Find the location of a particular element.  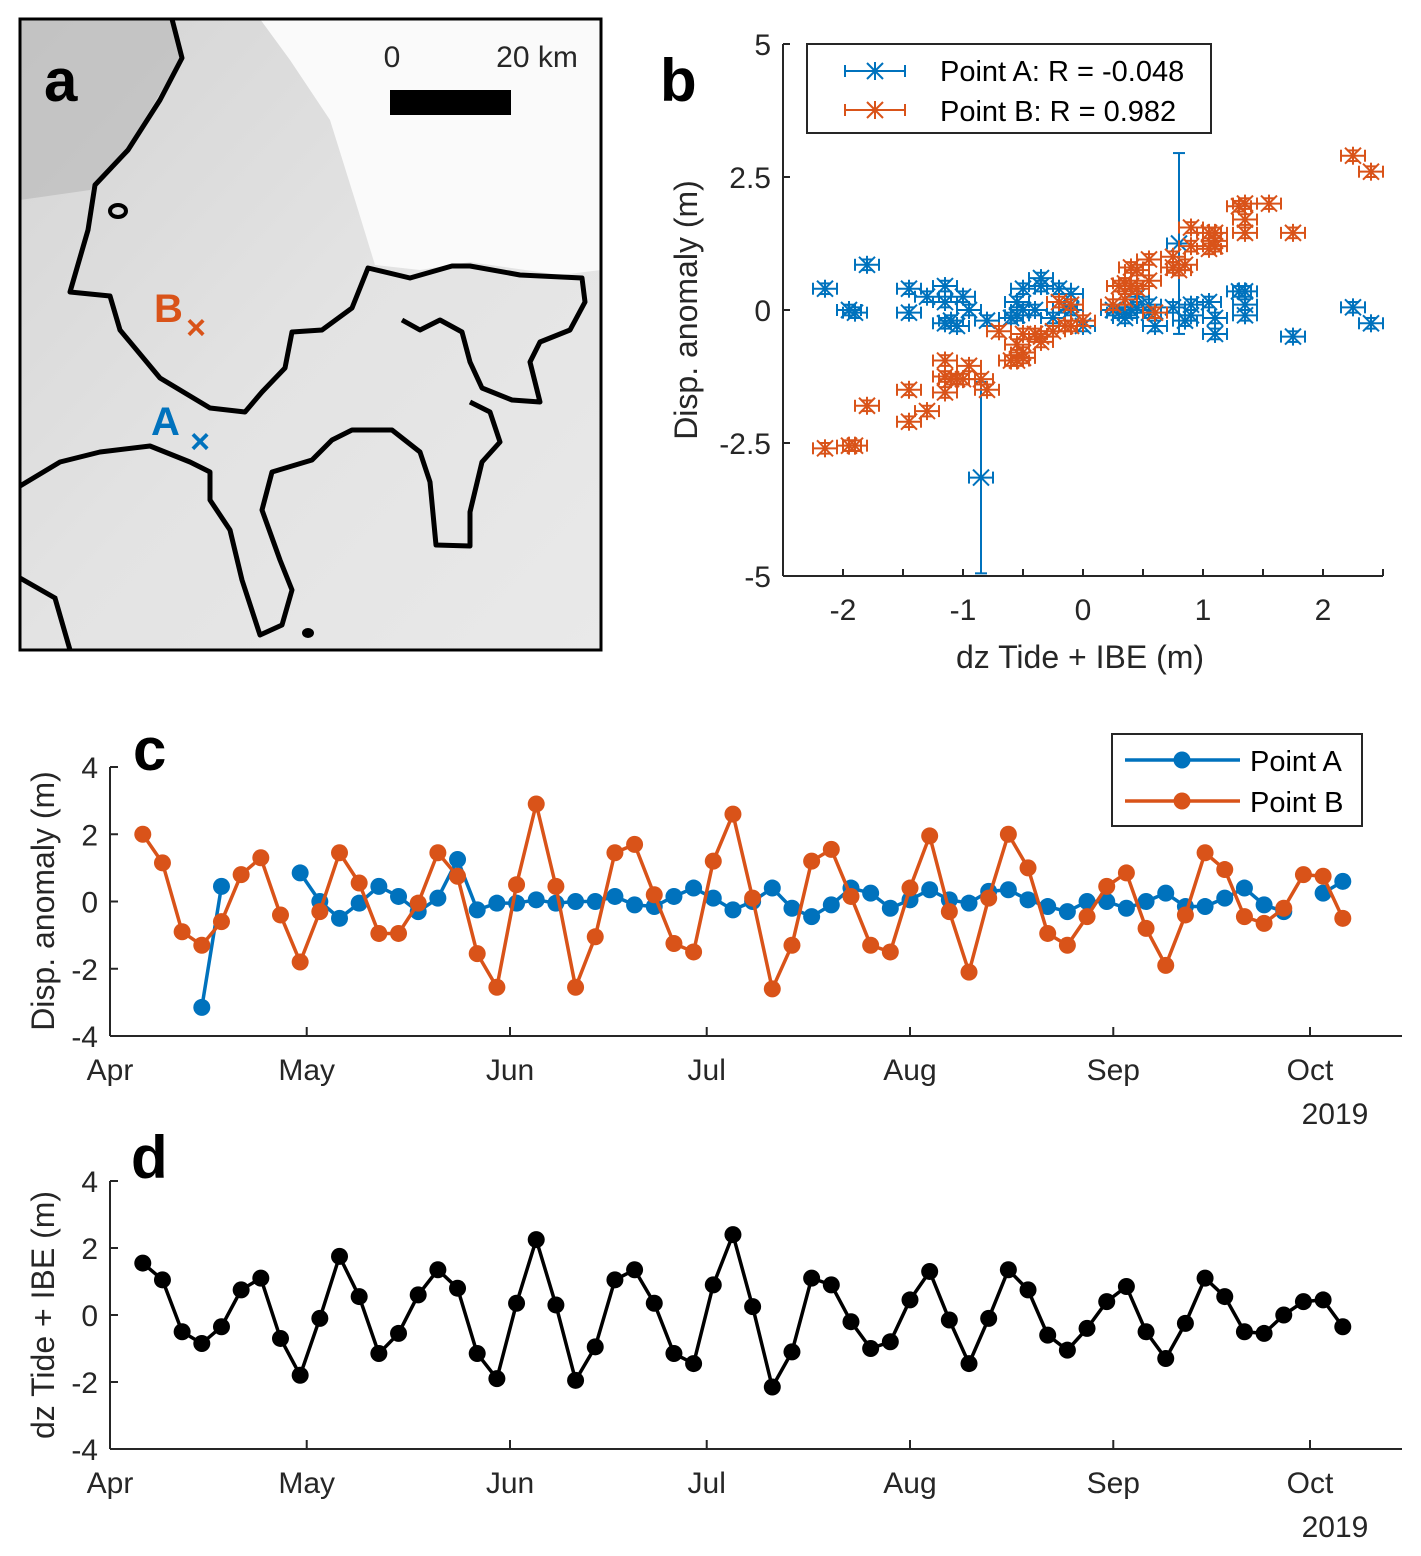

x-tick-label: Oct is located at coordinates (1310, 1070).